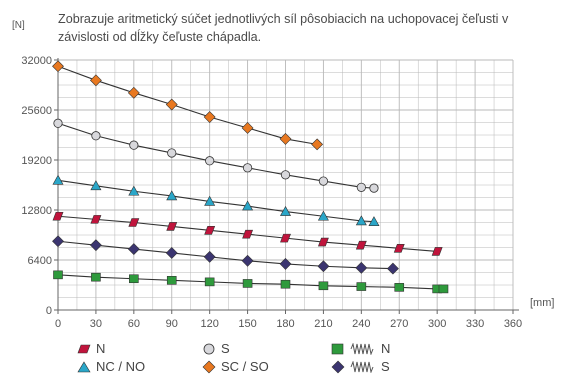  What do you see at coordinates (40, 261) in the screenshot?
I see `y-tick-label: 6400` at bounding box center [40, 261].